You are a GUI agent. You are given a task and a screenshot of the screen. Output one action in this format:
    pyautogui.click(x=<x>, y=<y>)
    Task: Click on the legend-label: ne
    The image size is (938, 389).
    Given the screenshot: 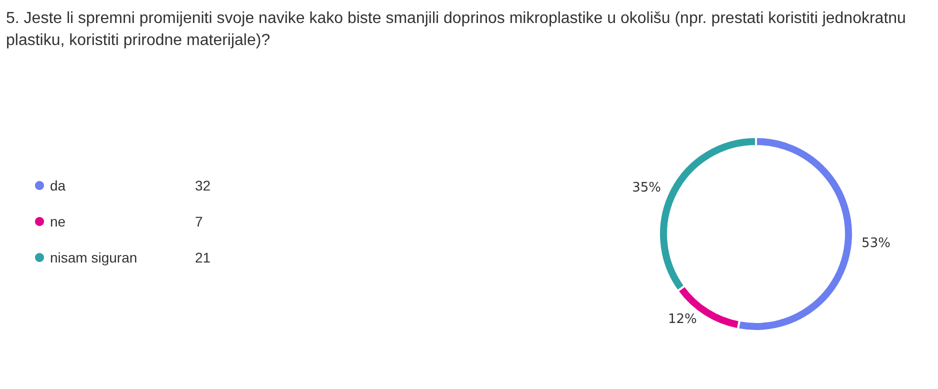 What is the action you would take?
    pyautogui.click(x=58, y=222)
    